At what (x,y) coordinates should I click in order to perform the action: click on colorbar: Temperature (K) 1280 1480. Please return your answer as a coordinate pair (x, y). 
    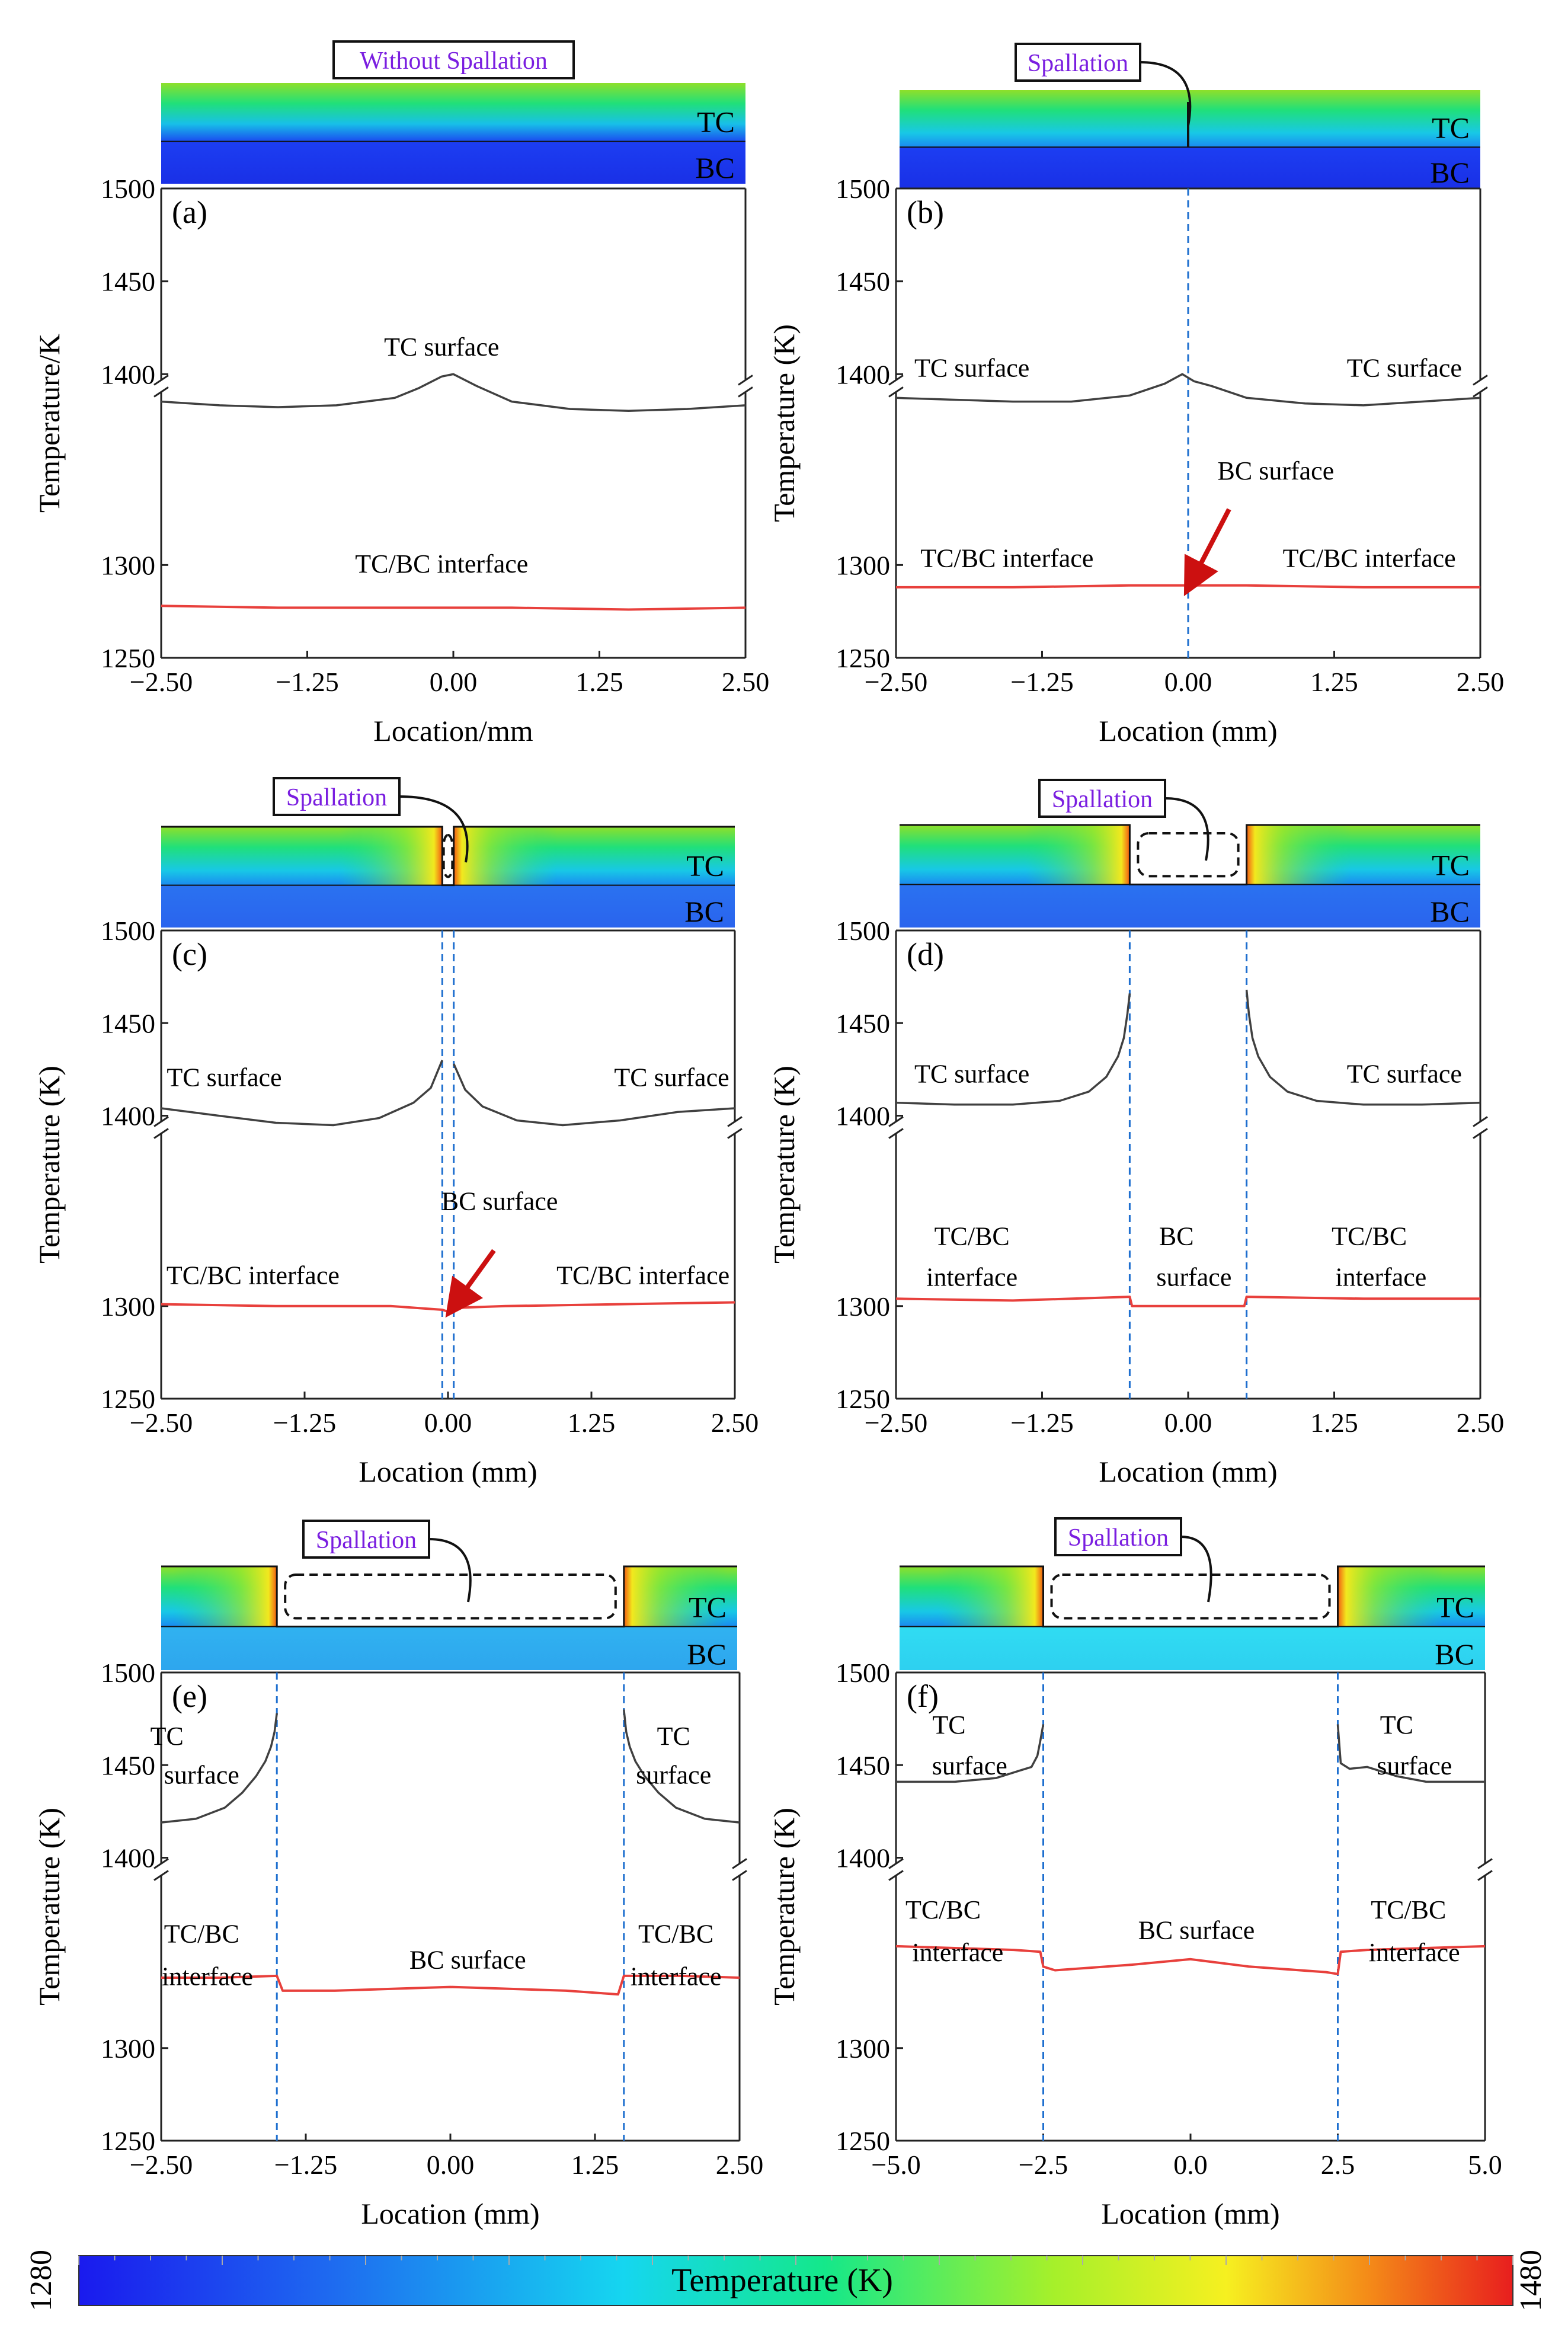
    Looking at the image, I should click on (786, 2280).